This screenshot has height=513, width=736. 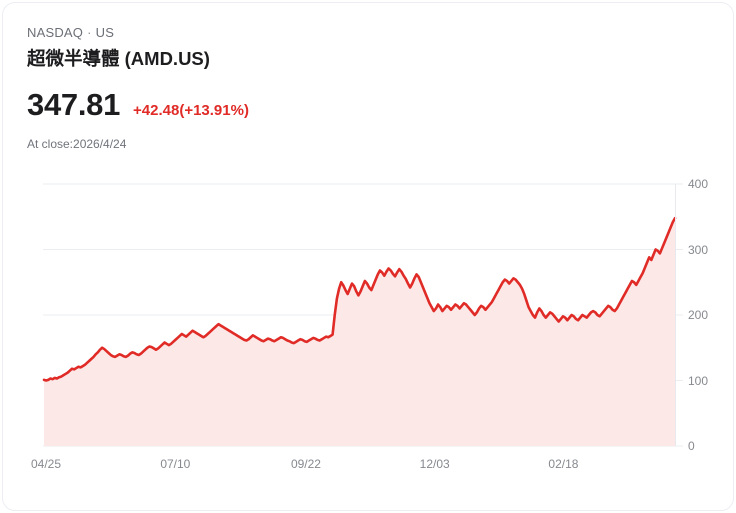 What do you see at coordinates (118, 58) in the screenshot?
I see `page-title: 超微半導體 (AMD.US)` at bounding box center [118, 58].